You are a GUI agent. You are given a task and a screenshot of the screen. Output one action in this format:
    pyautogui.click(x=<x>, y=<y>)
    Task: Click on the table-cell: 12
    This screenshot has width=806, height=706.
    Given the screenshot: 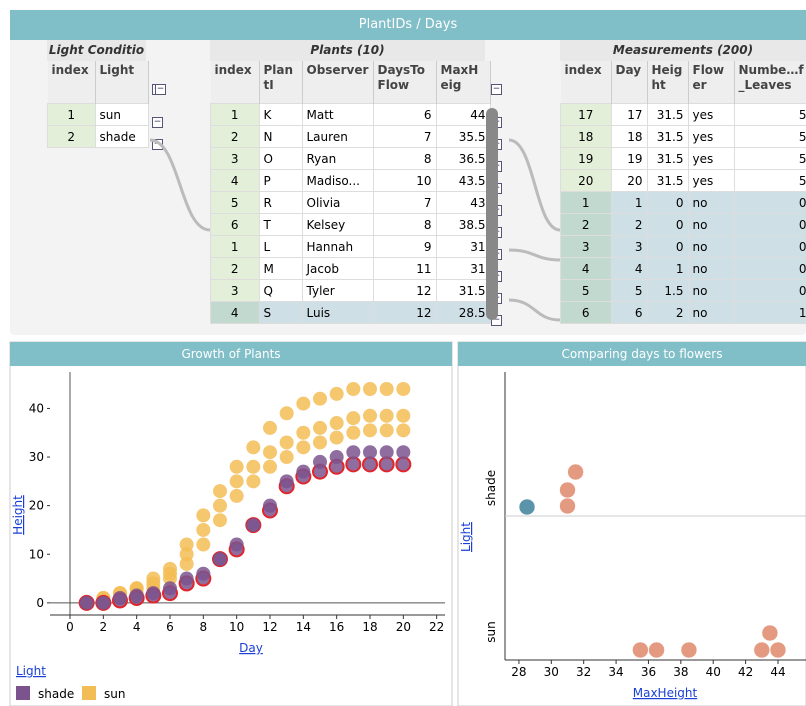 What is the action you would take?
    pyautogui.click(x=404, y=290)
    